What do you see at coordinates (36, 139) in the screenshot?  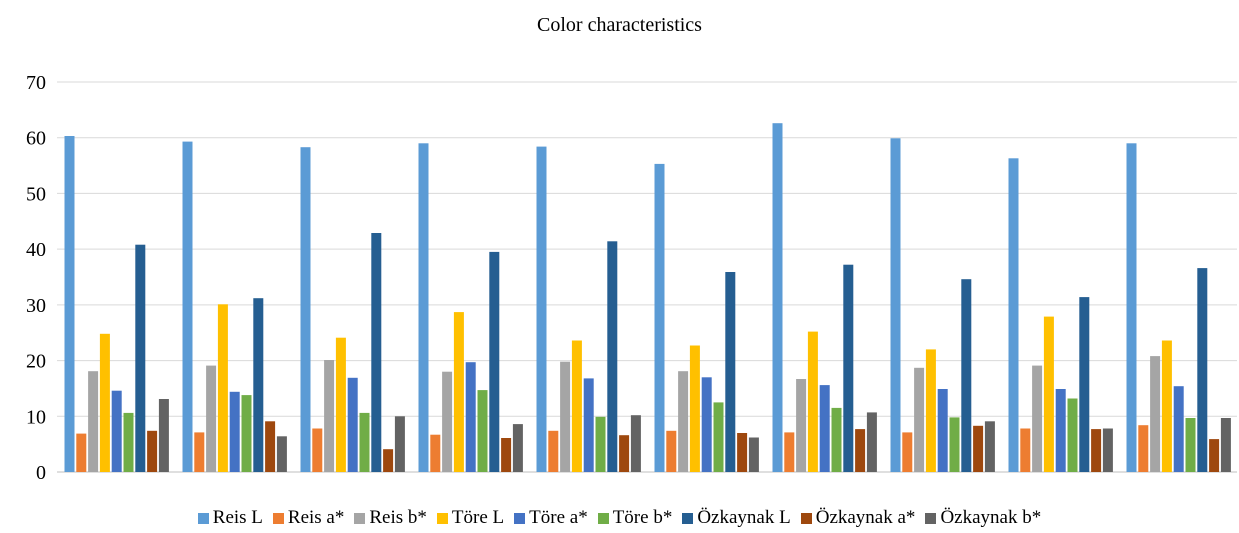 I see `y-tick-label: 60` at bounding box center [36, 139].